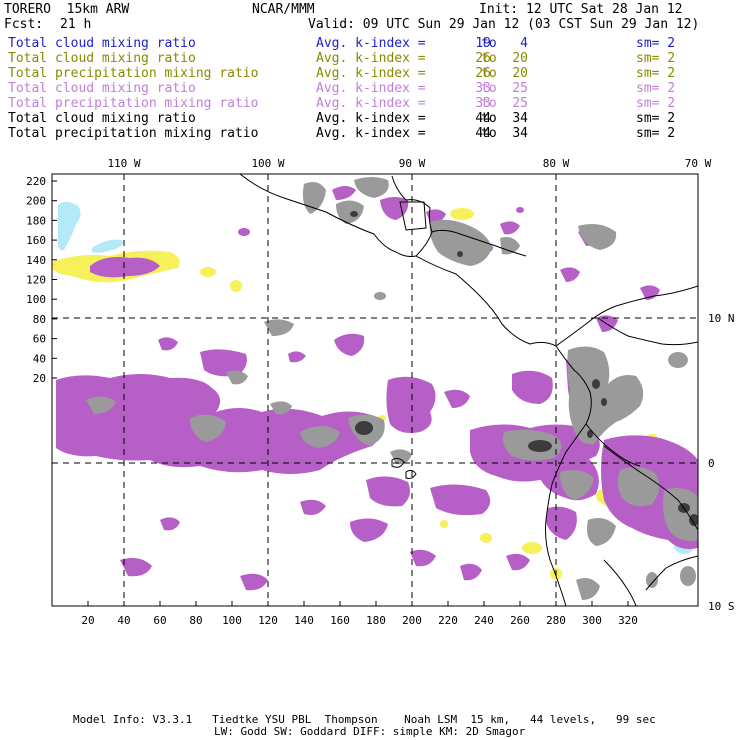  What do you see at coordinates (39, 319) in the screenshot?
I see `y-tick-label: 80` at bounding box center [39, 319].